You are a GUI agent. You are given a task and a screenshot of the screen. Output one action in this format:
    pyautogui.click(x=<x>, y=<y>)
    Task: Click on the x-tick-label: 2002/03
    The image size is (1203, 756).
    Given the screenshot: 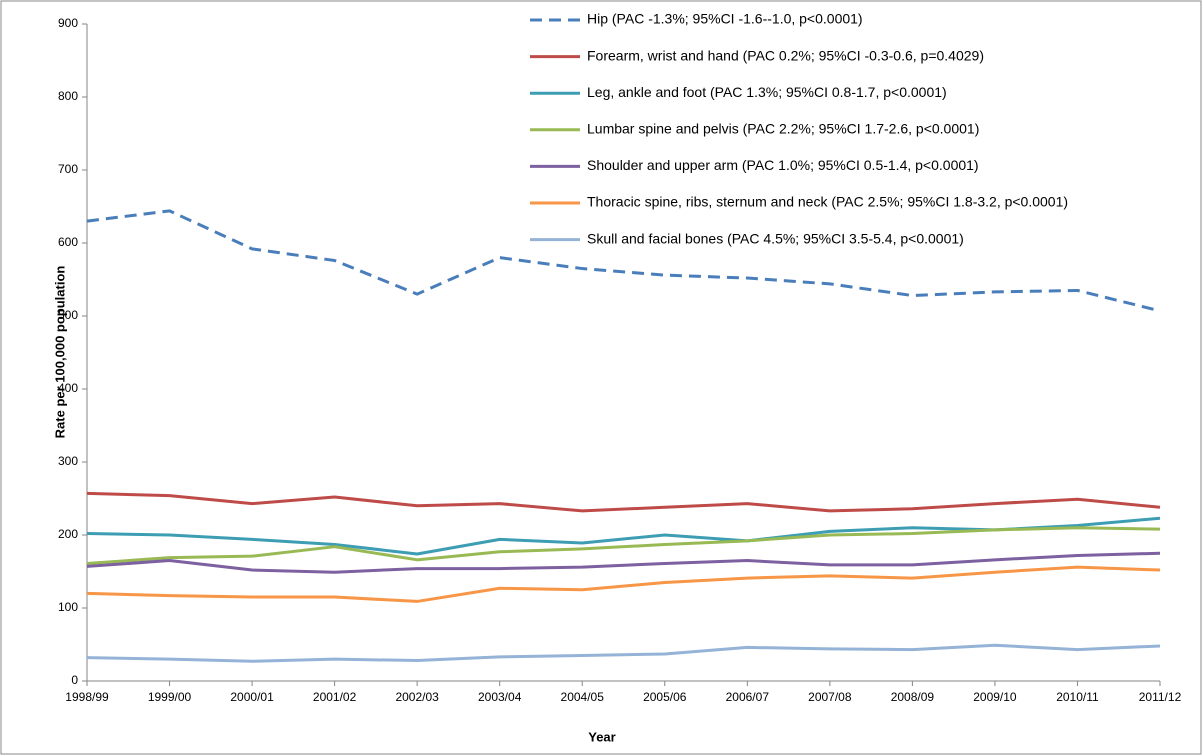 What is the action you would take?
    pyautogui.click(x=417, y=697)
    